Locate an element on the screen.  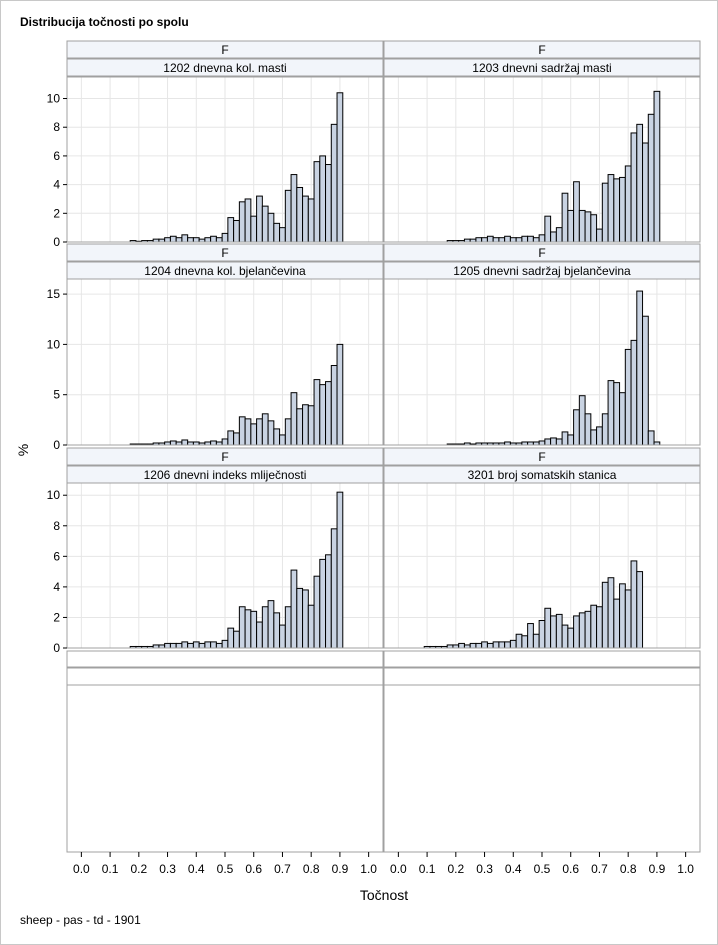
x-tick-label: 0.2 is located at coordinates (138, 869).